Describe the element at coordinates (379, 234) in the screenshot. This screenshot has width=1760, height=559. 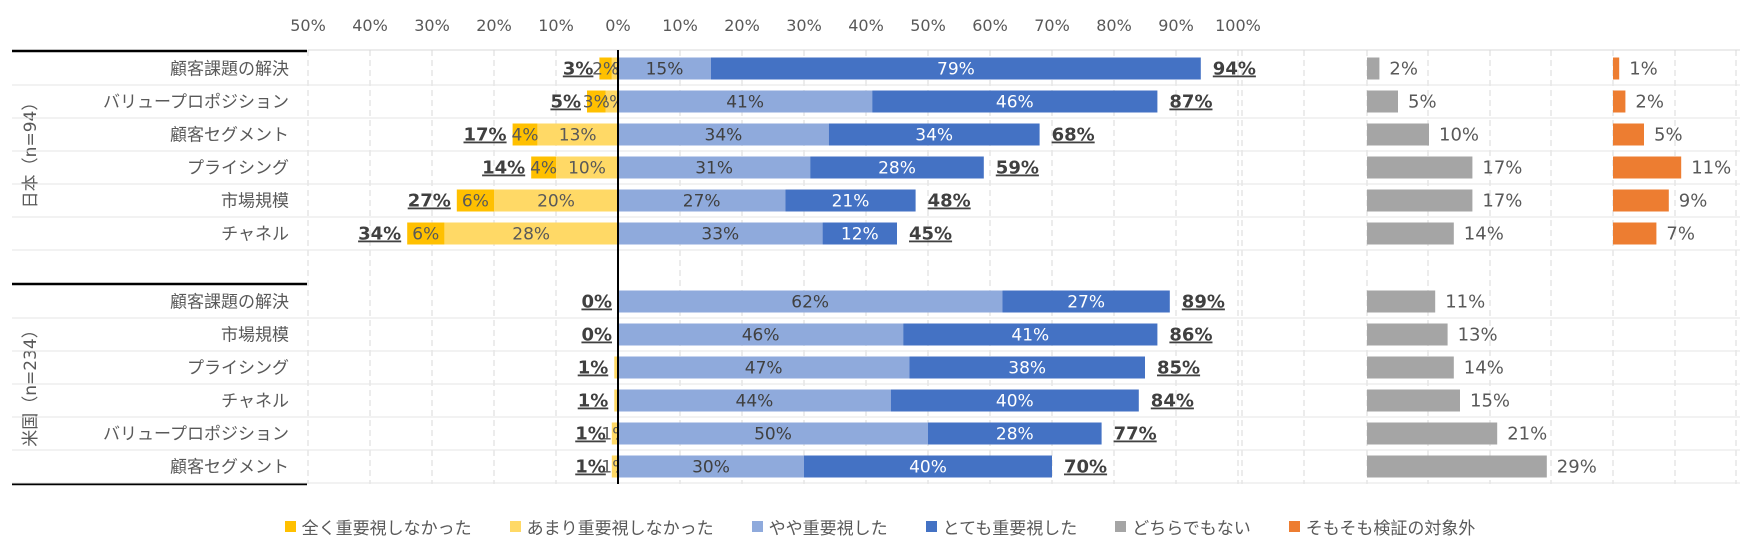
I see `negative-total-label: 34%` at that location.